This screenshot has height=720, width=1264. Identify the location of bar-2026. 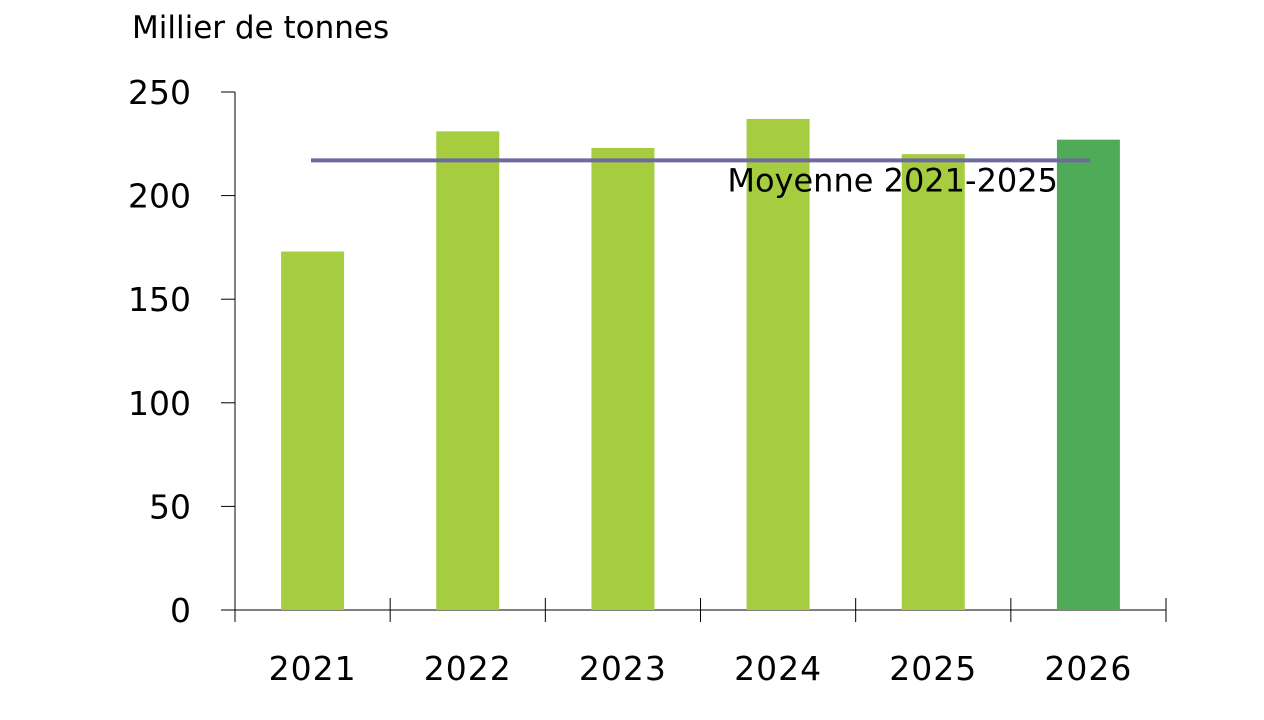
(1088, 374).